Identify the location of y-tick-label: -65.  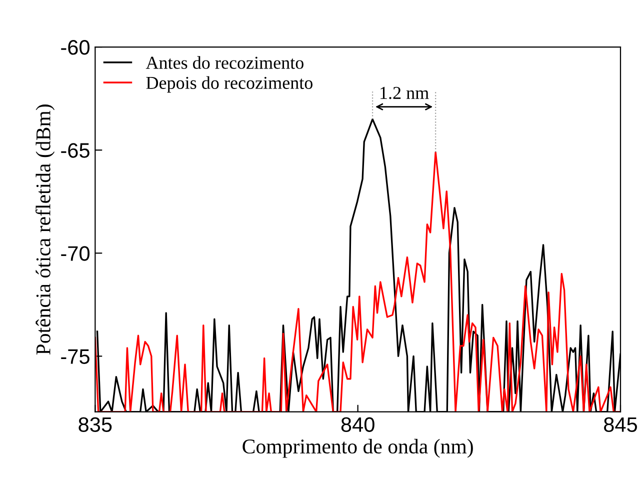
(75, 150).